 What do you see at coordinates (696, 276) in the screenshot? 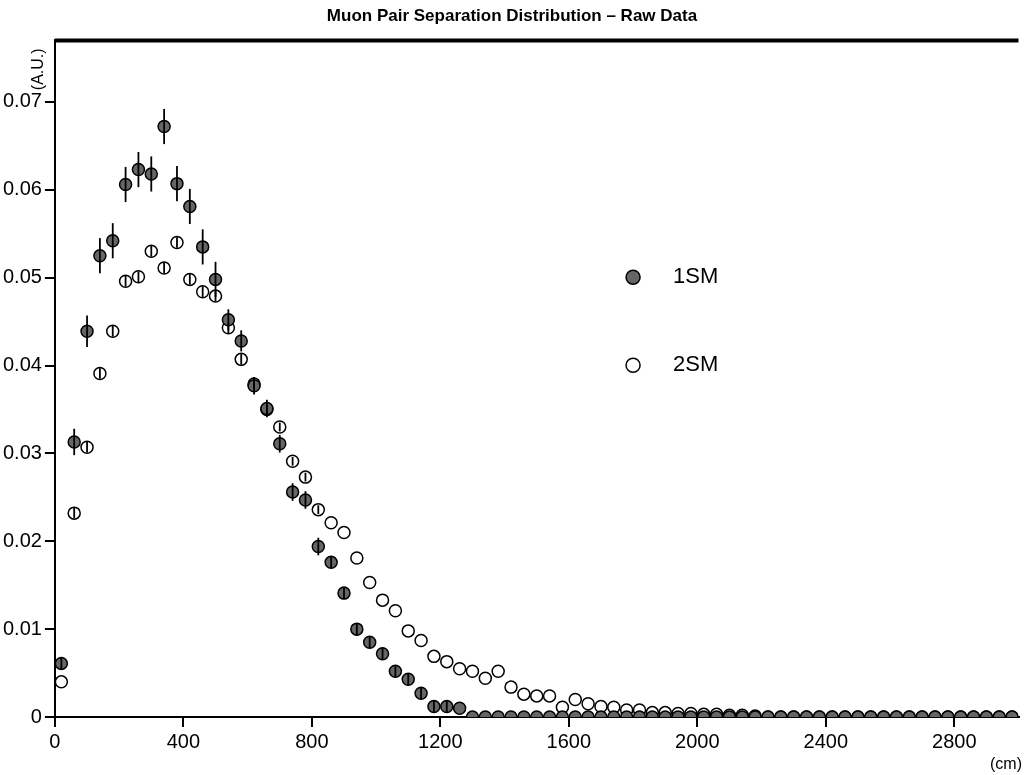
I see `legend-label: 1SM` at bounding box center [696, 276].